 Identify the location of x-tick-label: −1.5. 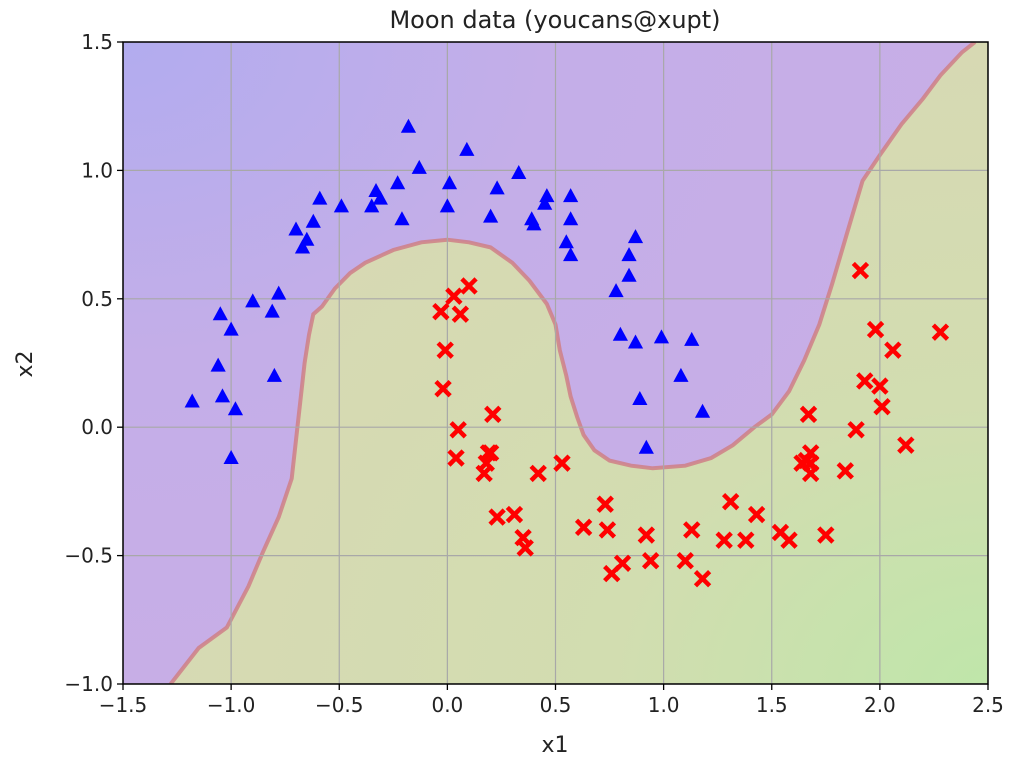
(123, 705).